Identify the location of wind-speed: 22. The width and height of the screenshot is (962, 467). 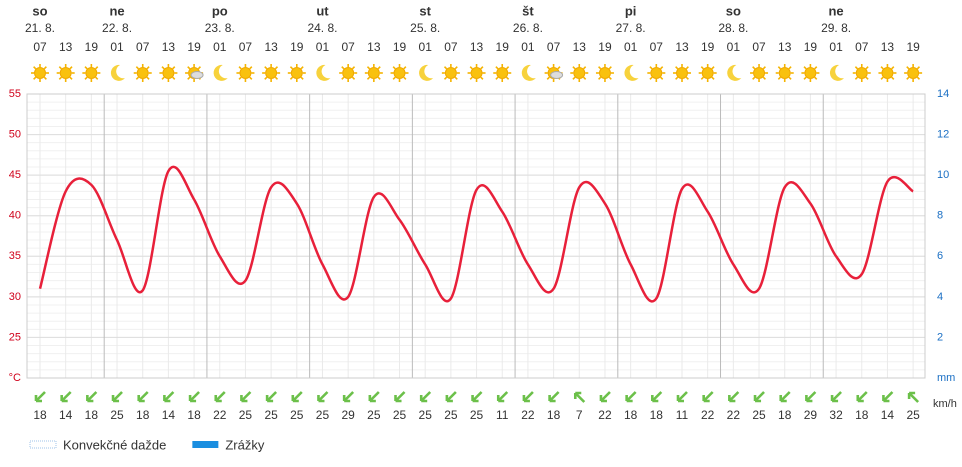
(708, 415).